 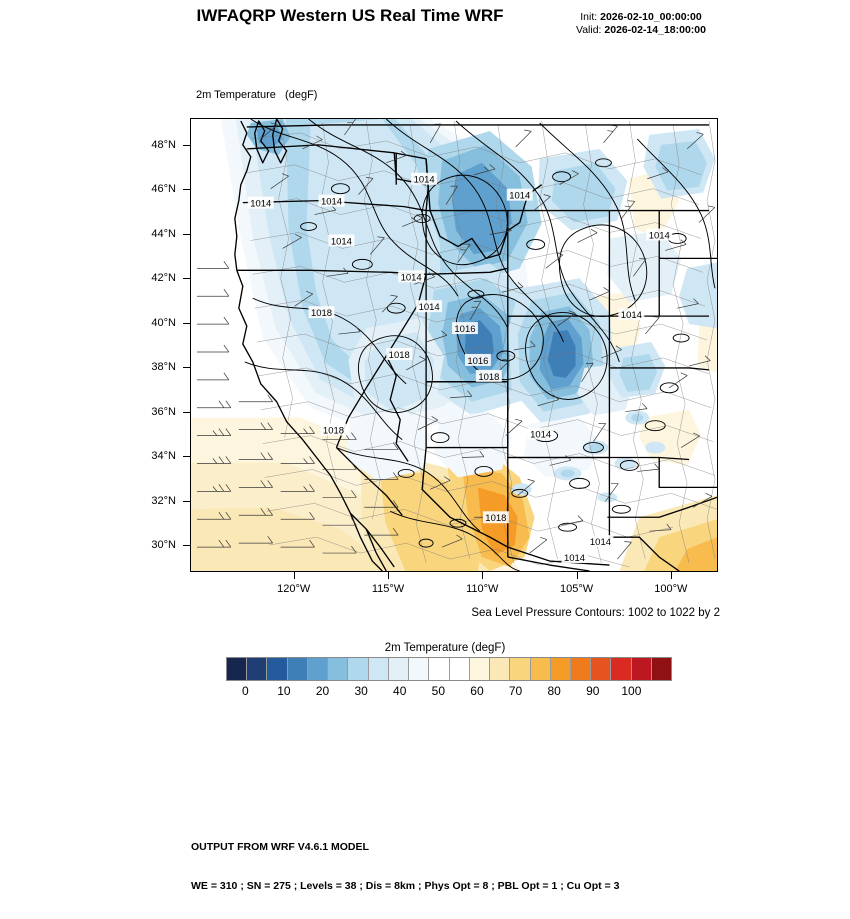 What do you see at coordinates (400, 691) in the screenshot?
I see `colorbar-tick-label: 40` at bounding box center [400, 691].